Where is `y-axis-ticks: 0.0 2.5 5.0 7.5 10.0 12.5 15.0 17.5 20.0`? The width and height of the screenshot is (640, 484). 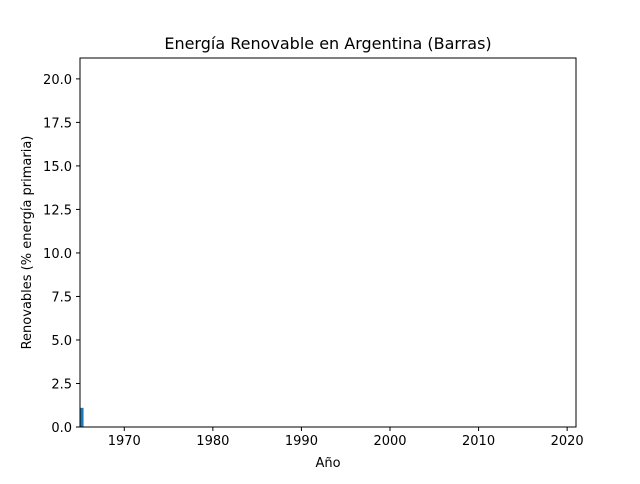 y-axis-ticks: 0.0 2.5 5.0 7.5 10.0 12.5 15.0 17.5 20.0 is located at coordinates (61, 254).